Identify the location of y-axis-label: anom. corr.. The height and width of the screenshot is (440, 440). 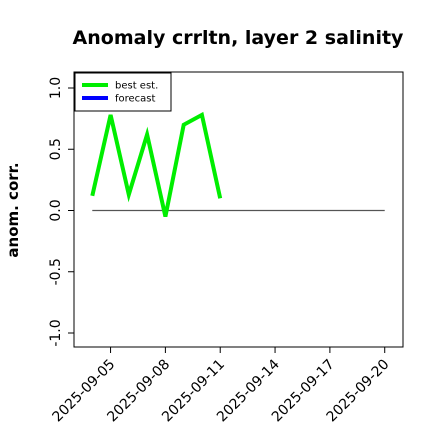
(13, 209).